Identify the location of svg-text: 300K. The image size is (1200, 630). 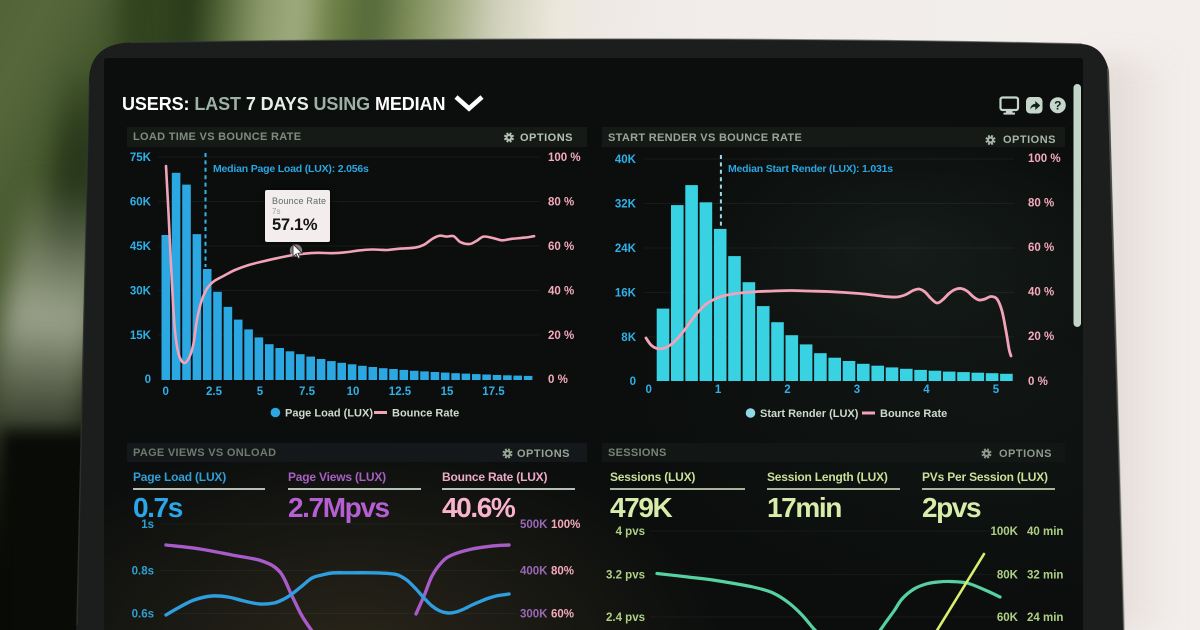
(534, 614).